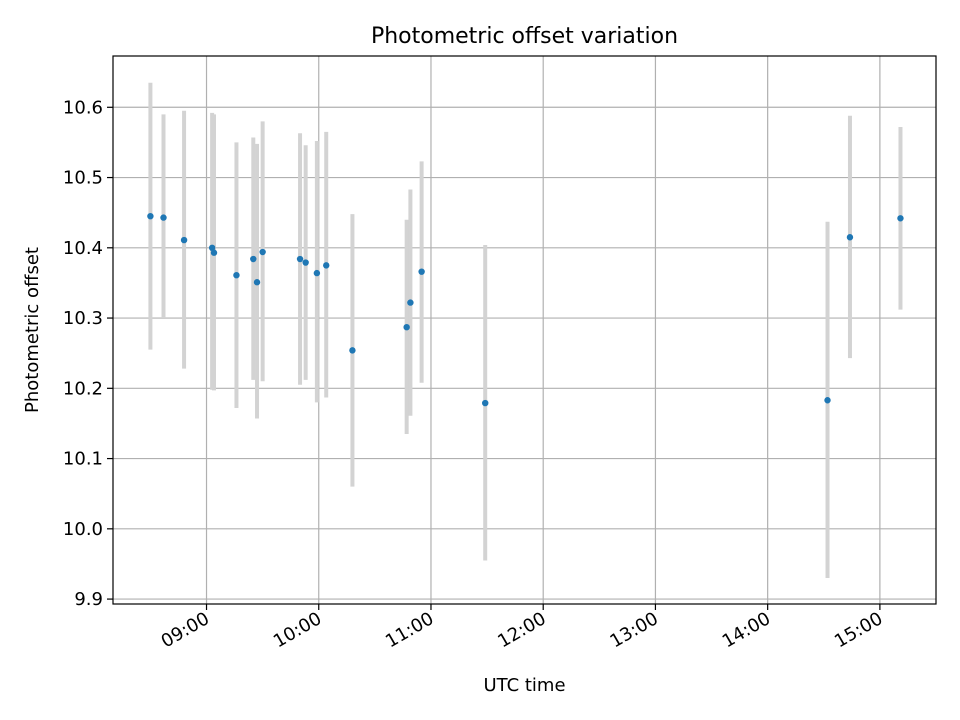 This screenshot has width=960, height=720. I want to click on x-tick-label: 13:00, so click(634, 630).